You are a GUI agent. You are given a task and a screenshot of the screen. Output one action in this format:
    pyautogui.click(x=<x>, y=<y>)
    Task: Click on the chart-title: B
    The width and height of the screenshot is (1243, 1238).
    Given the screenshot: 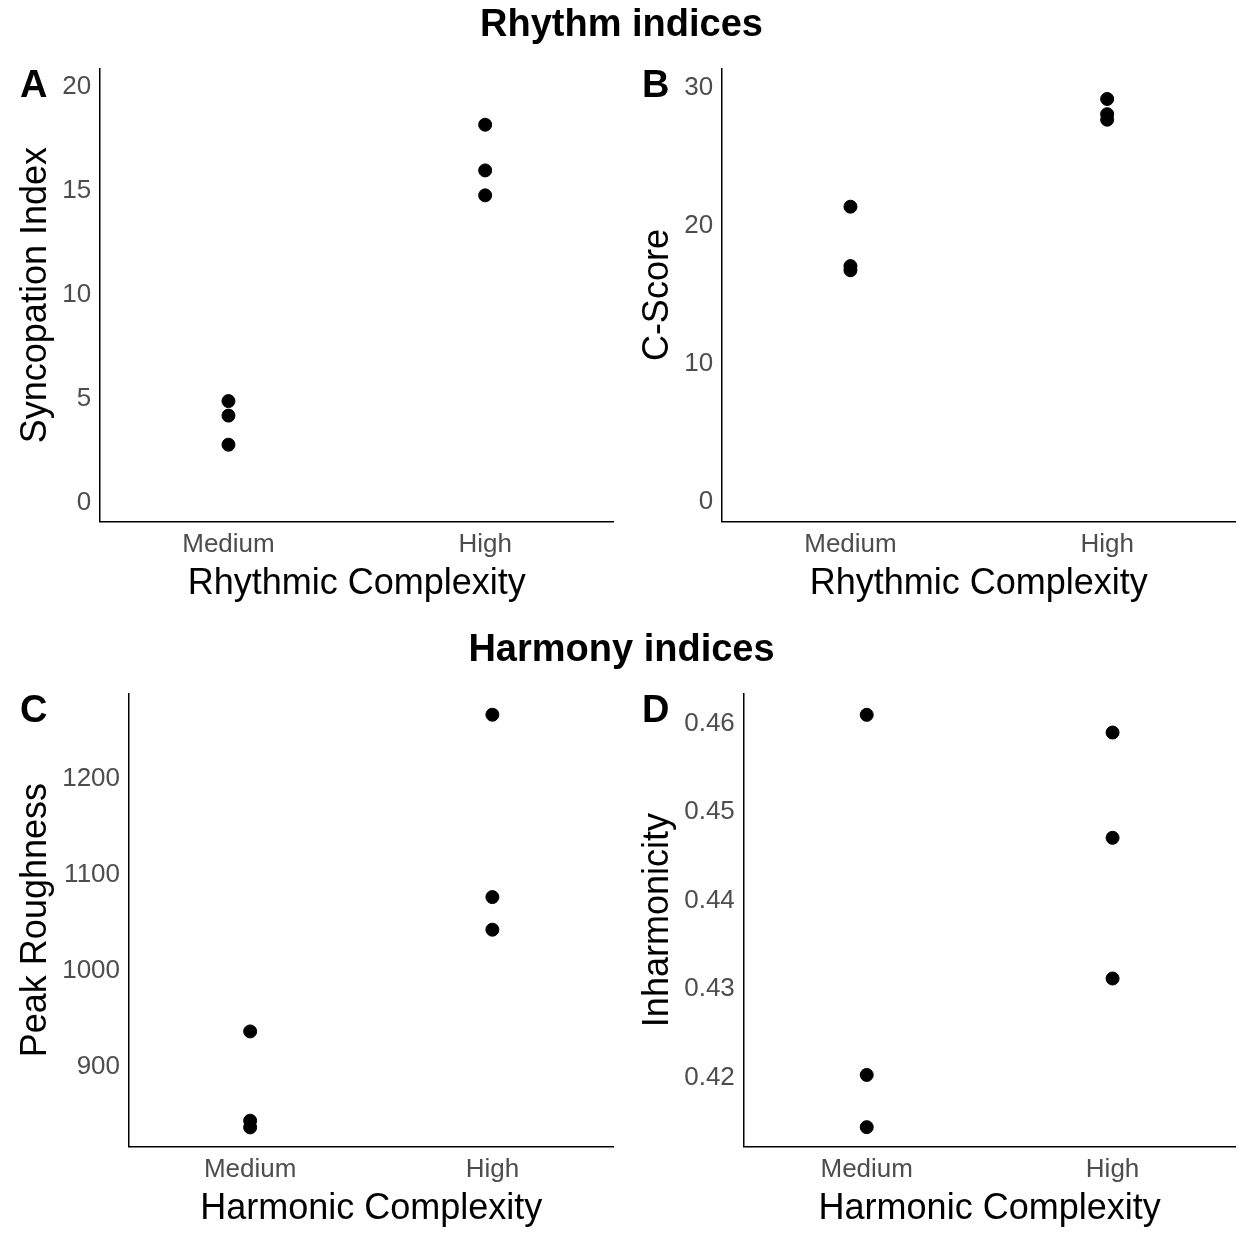 What is the action you would take?
    pyautogui.click(x=656, y=84)
    